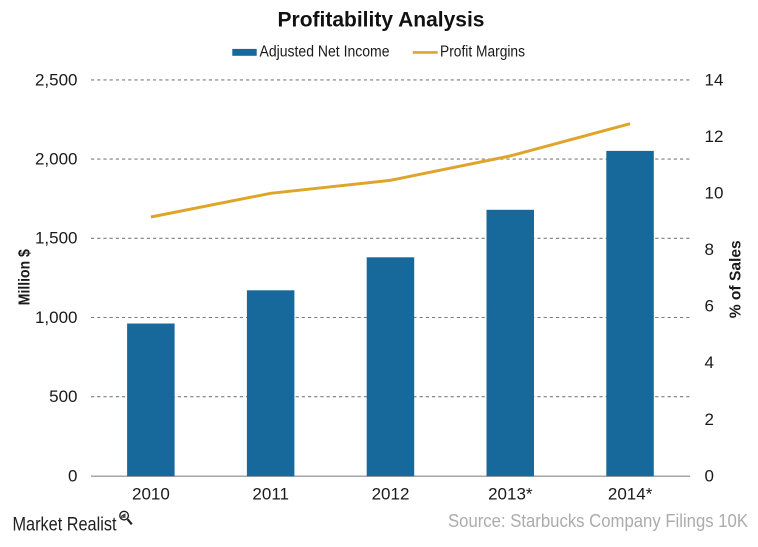 The image size is (758, 547). Describe the element at coordinates (630, 494) in the screenshot. I see `svg-text: 2014*` at that location.